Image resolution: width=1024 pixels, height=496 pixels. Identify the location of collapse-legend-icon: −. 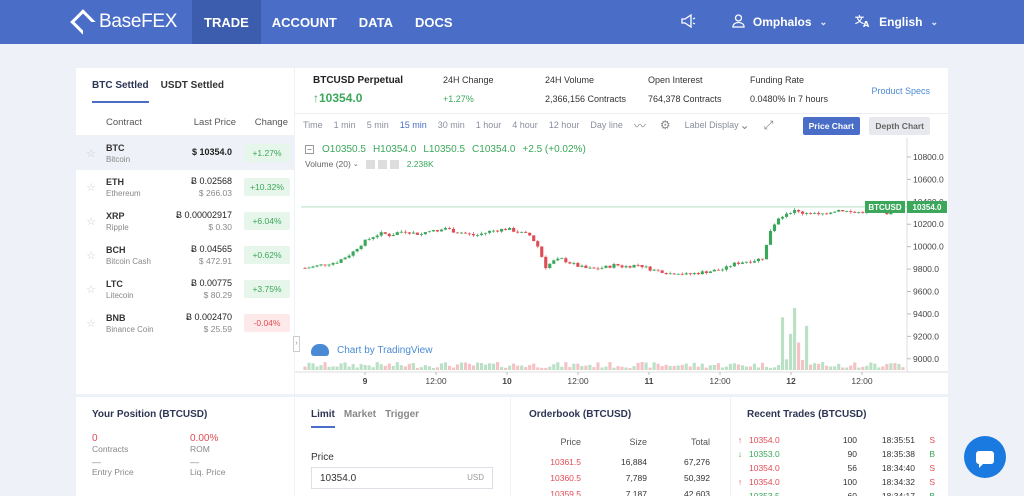
(309, 149).